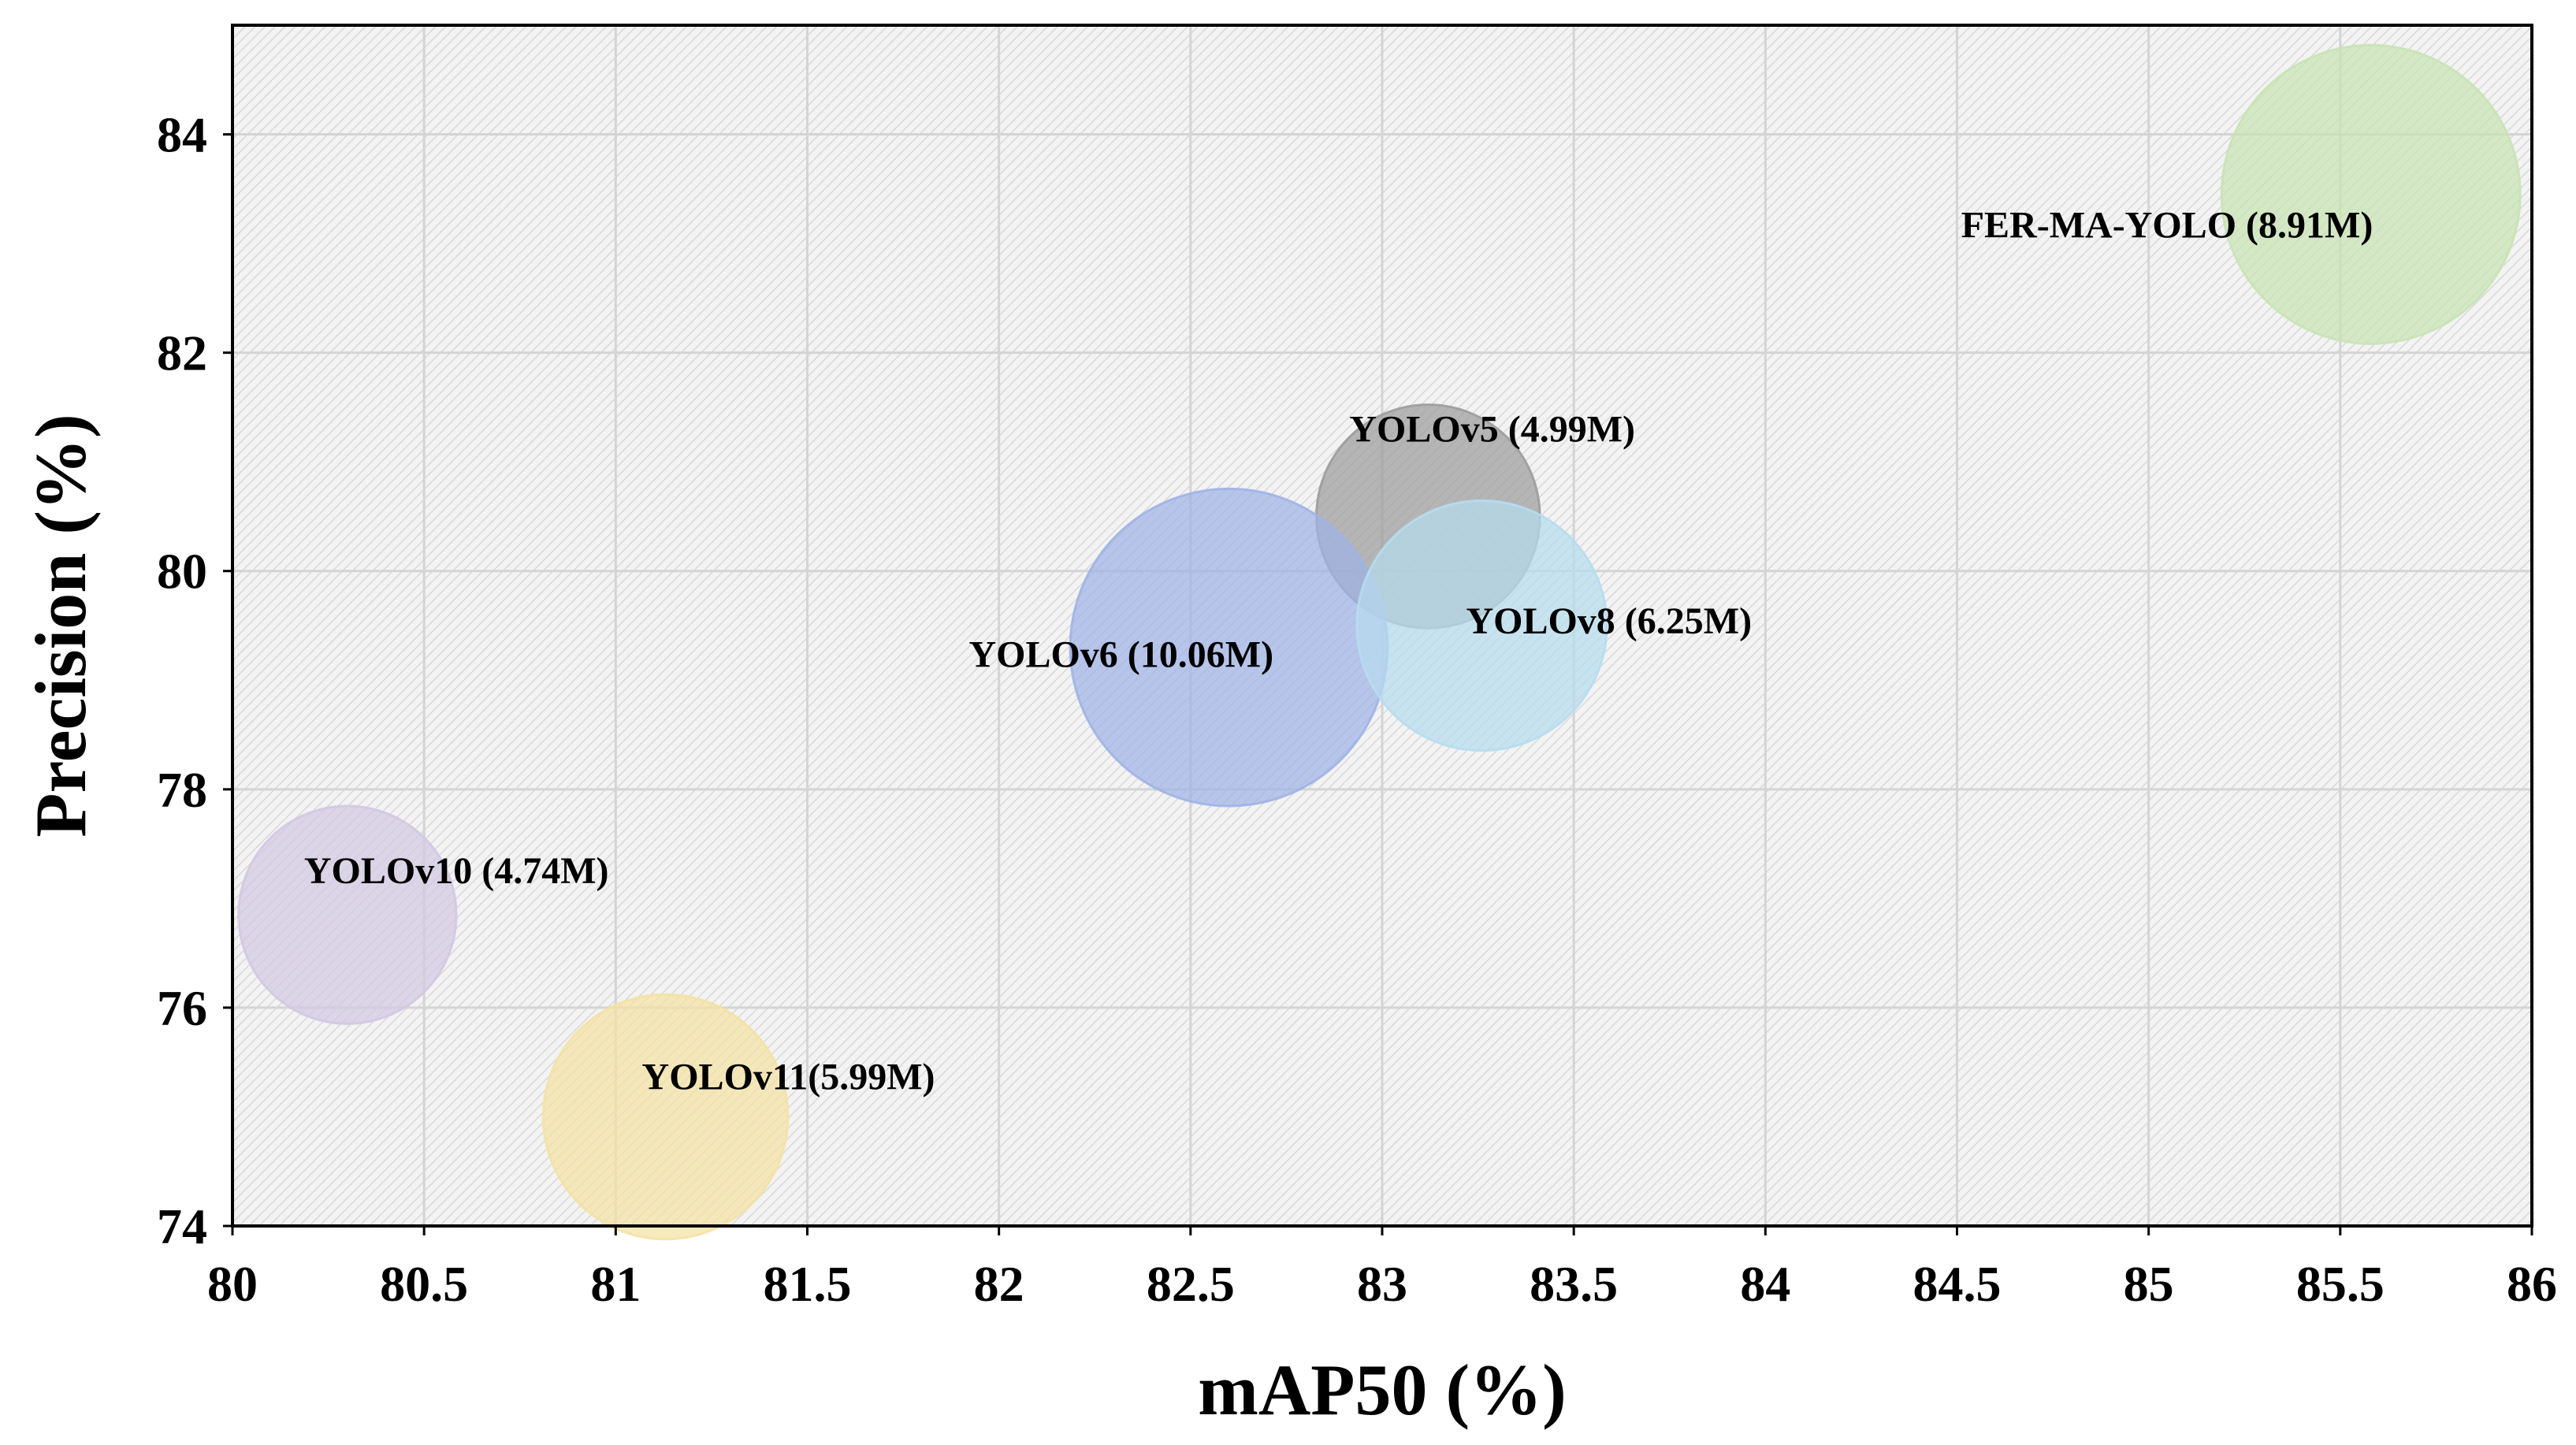  What do you see at coordinates (424, 1284) in the screenshot?
I see `x-tick-label: 80.5` at bounding box center [424, 1284].